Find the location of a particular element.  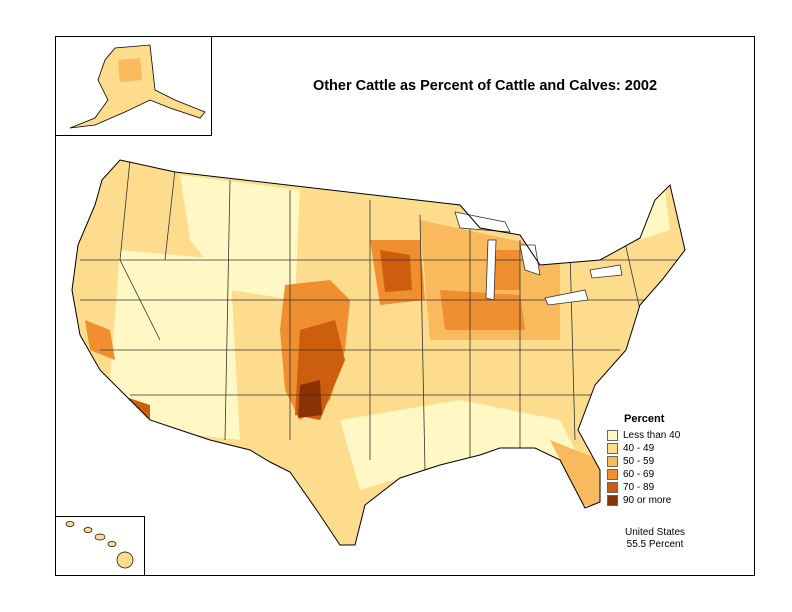

legend-label: 40 - 49 is located at coordinates (639, 448).